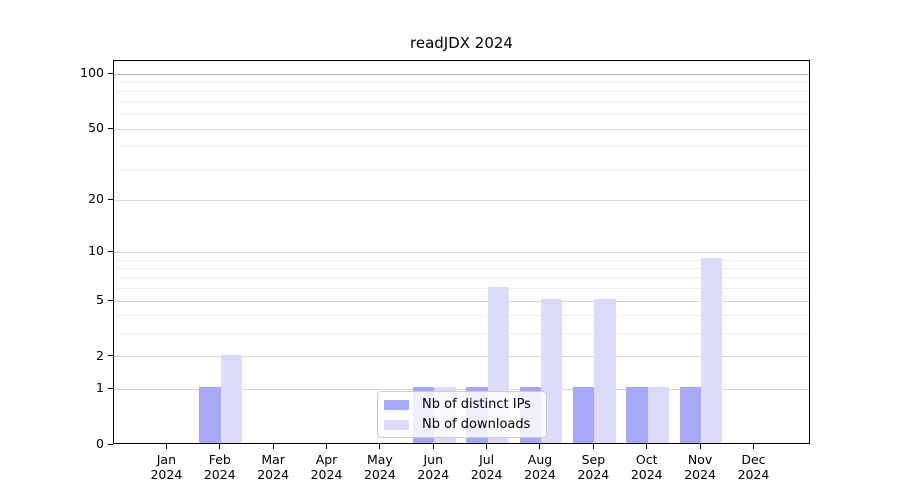  What do you see at coordinates (753, 467) in the screenshot?
I see `x-tick-label: Dec 2024` at bounding box center [753, 467].